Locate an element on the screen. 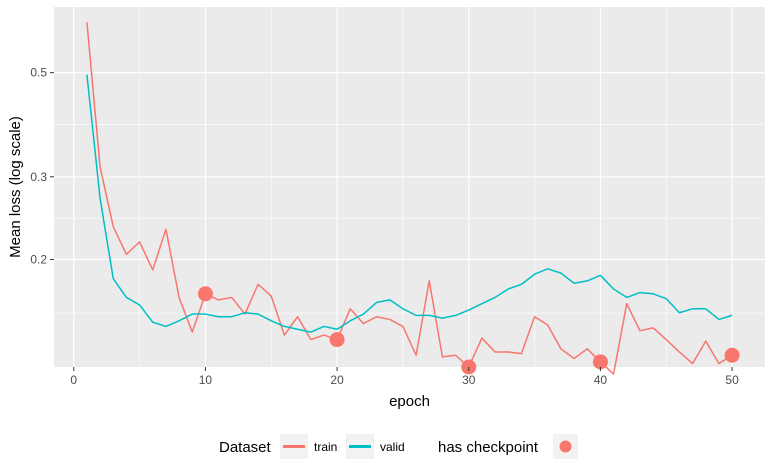  legend-title-checkpoint: has checkpoint is located at coordinates (488, 447).